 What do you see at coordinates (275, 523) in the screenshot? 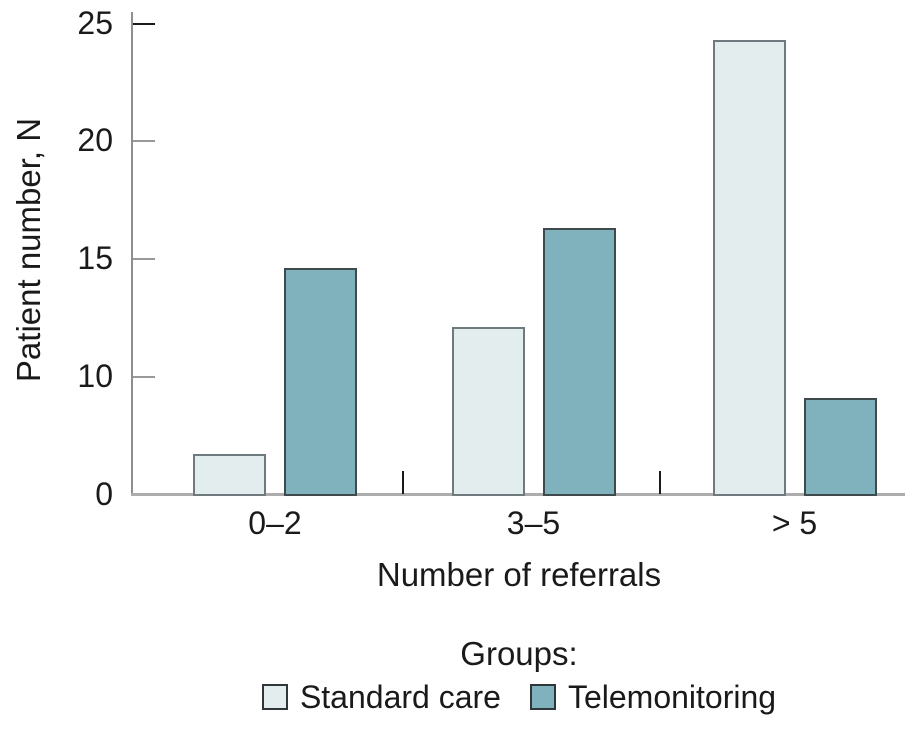
I see `x-category-label: 0–2` at bounding box center [275, 523].